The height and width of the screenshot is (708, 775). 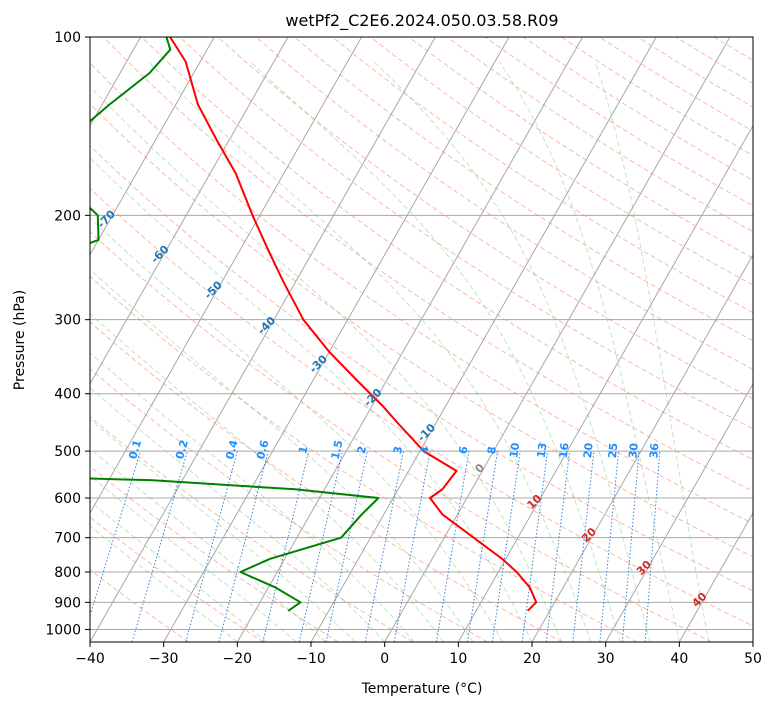 I want to click on isotherm-label: -80, so click(x=51, y=185).